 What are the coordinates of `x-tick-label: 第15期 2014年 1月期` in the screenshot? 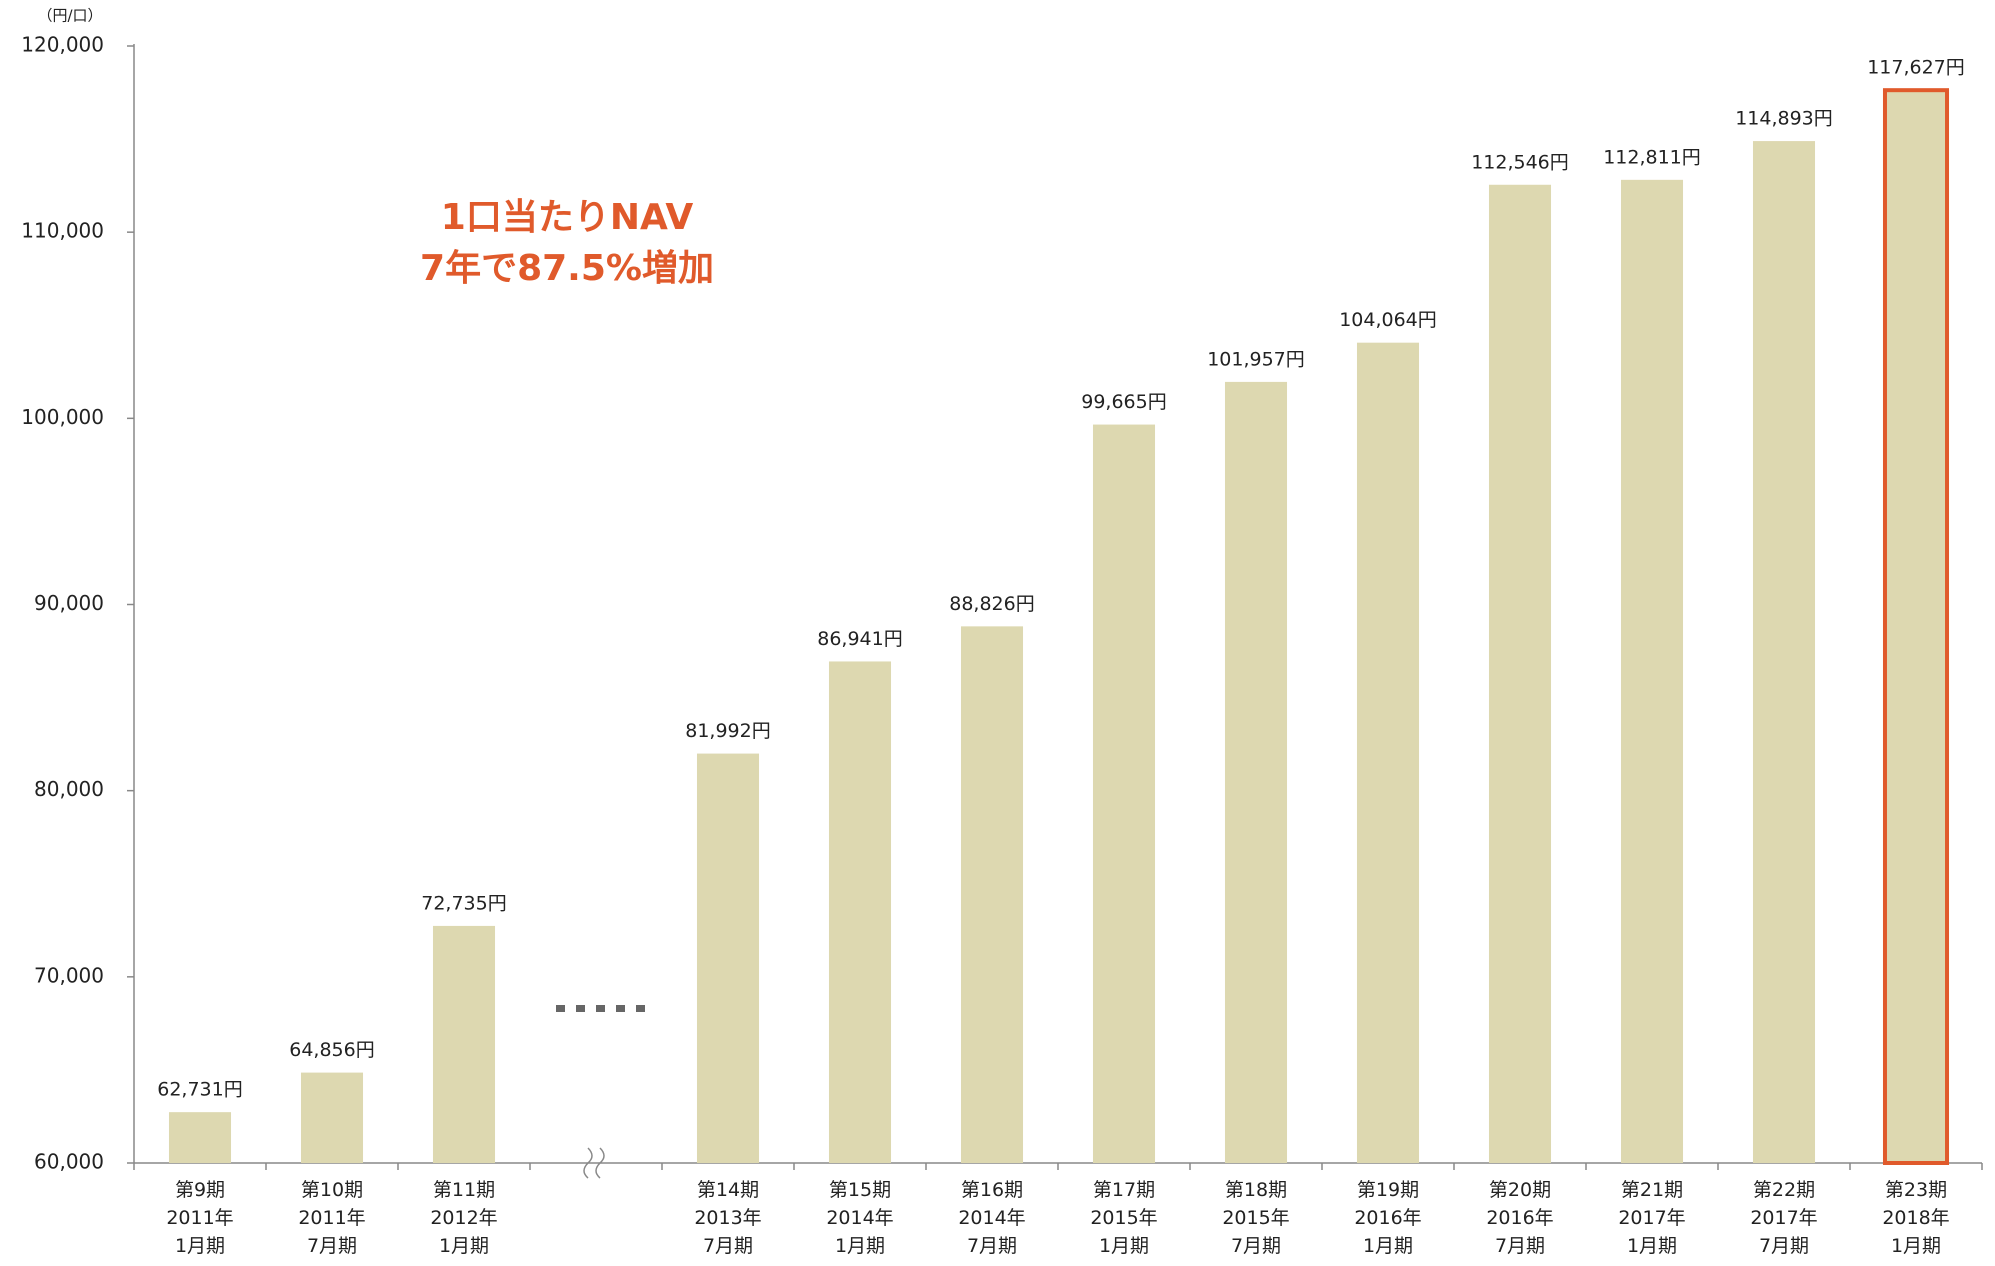 It's located at (859, 1218).